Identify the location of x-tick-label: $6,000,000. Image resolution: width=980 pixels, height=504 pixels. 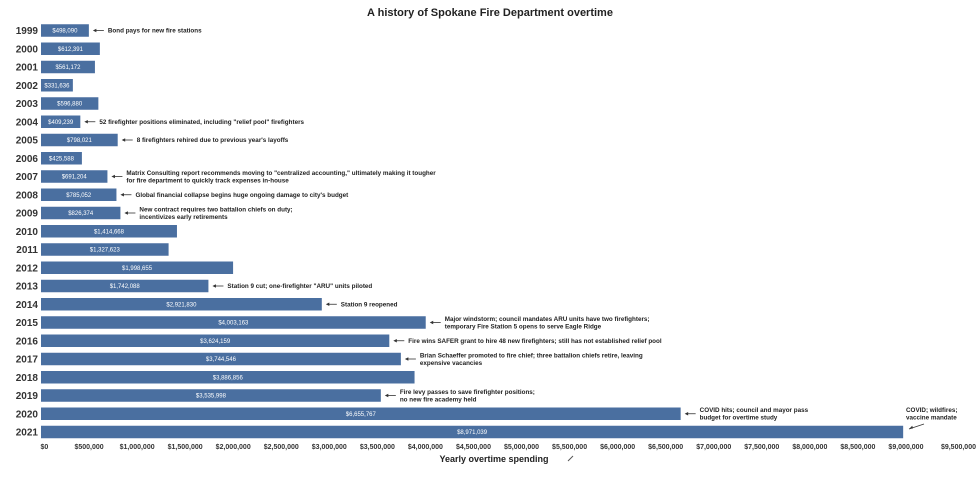
(617, 447).